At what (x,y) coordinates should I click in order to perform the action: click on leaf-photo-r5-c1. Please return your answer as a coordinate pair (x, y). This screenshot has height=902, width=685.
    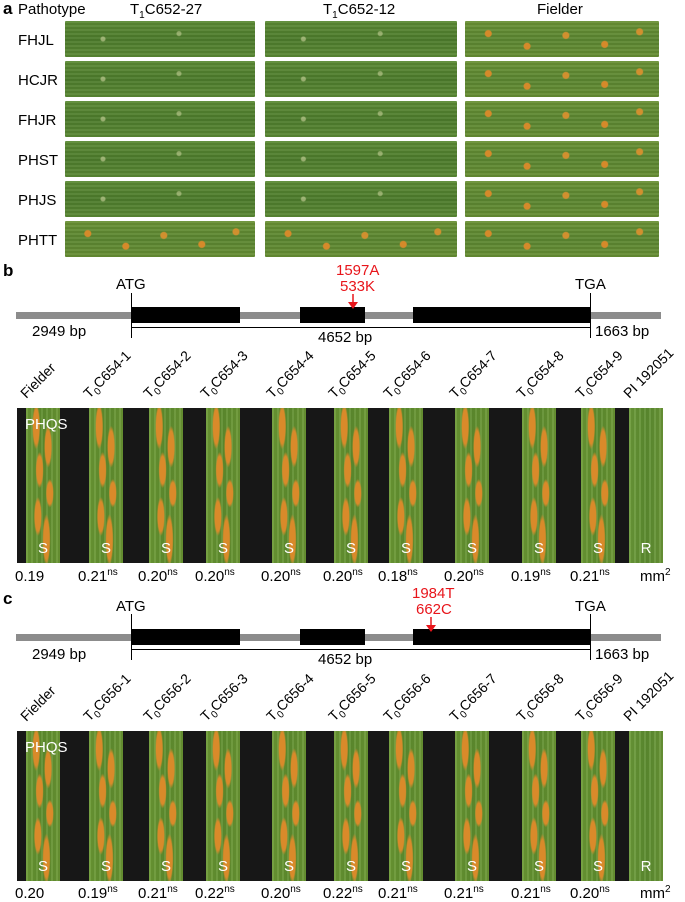
    Looking at the image, I should click on (160, 199).